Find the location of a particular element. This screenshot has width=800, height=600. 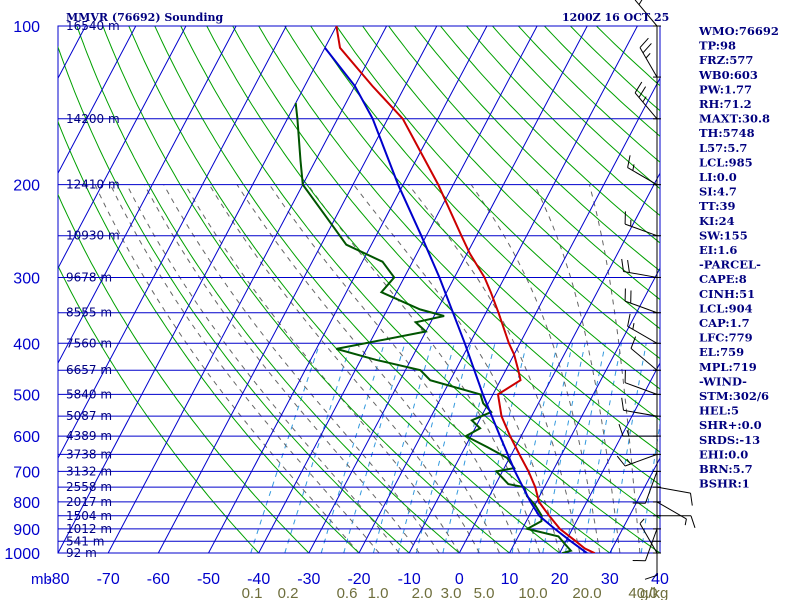

wind-barbs is located at coordinates (656, 290).